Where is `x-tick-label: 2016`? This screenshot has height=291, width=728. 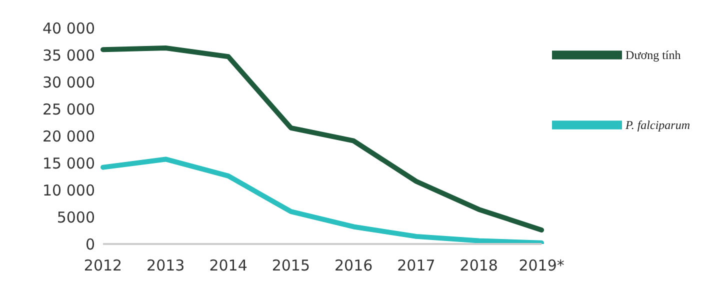 x-tick-label: 2016 is located at coordinates (353, 265).